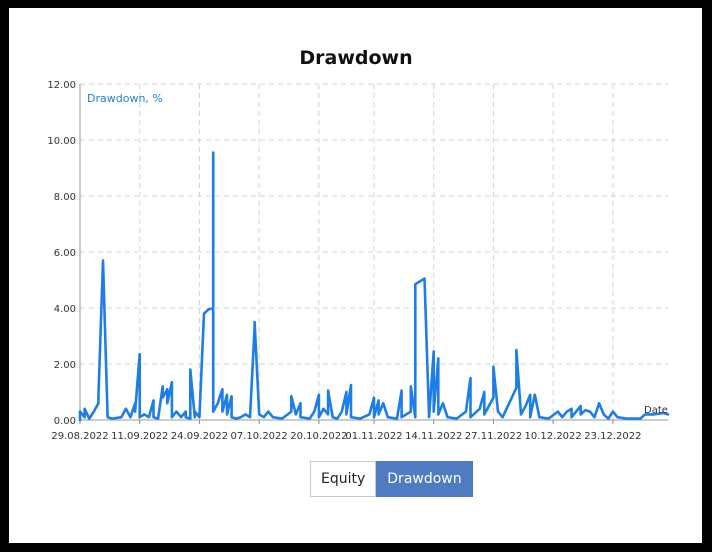 The height and width of the screenshot is (552, 712). I want to click on x-tick-label: 07.10.2022, so click(259, 436).